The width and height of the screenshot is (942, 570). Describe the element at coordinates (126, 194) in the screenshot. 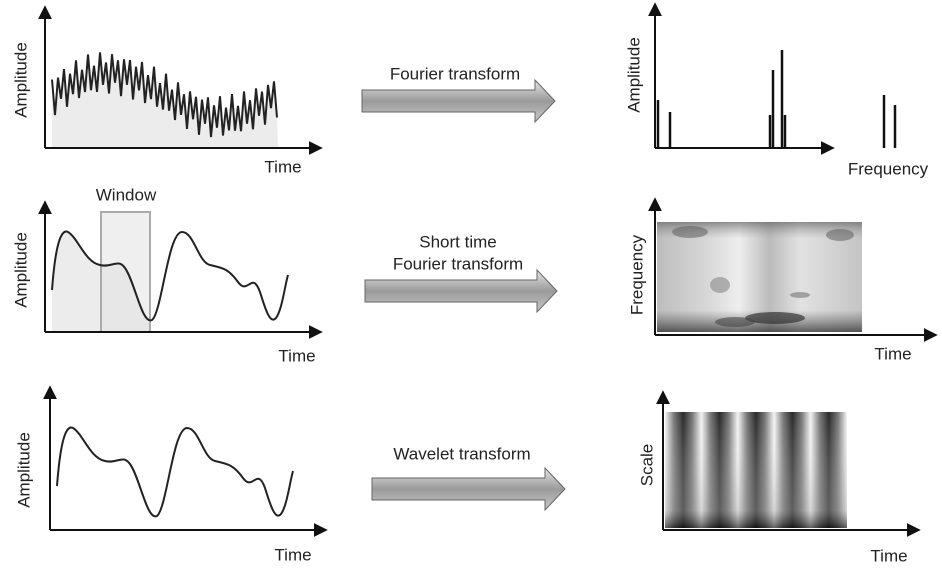

I see `window-label: Window` at that location.